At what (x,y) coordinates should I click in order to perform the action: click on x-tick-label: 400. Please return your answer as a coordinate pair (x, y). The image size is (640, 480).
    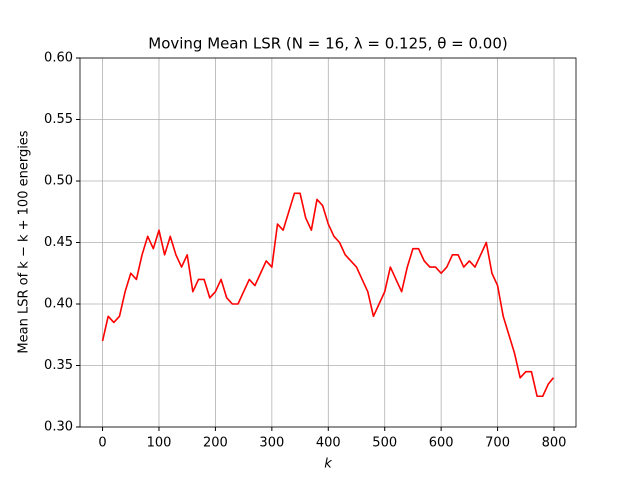
    Looking at the image, I should click on (328, 443).